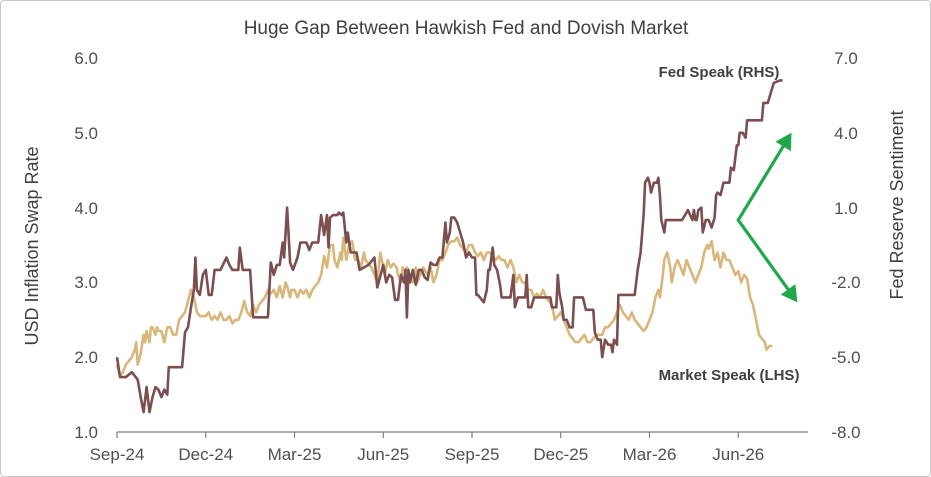 The image size is (931, 477). Describe the element at coordinates (845, 357) in the screenshot. I see `y-right-tick: -5.0` at that location.